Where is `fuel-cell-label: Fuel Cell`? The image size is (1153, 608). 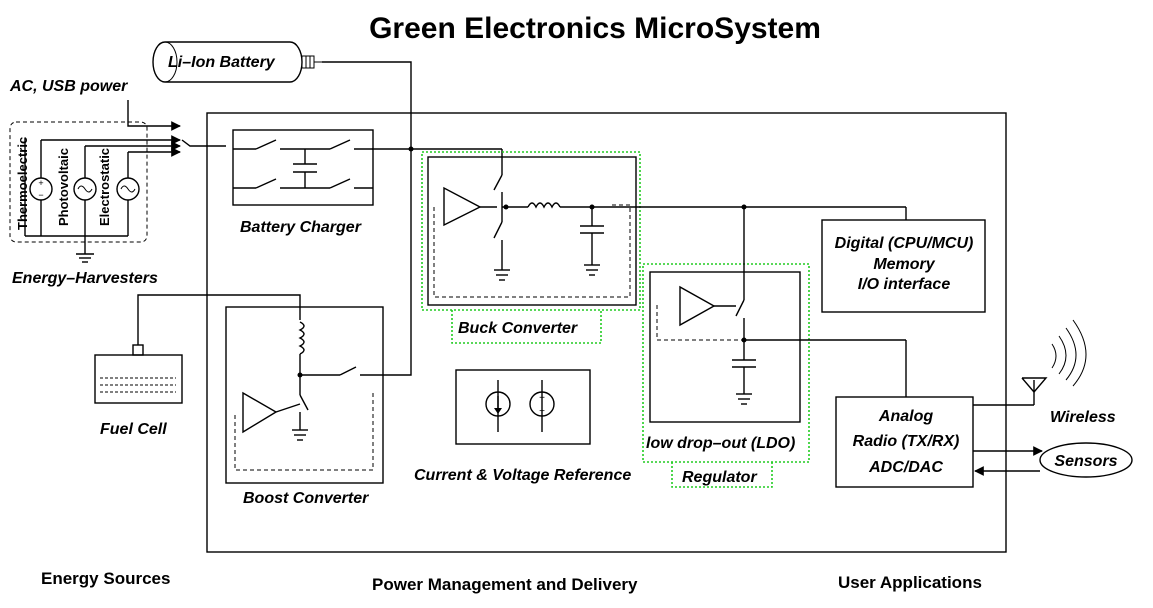 fuel-cell-label: Fuel Cell is located at coordinates (133, 429).